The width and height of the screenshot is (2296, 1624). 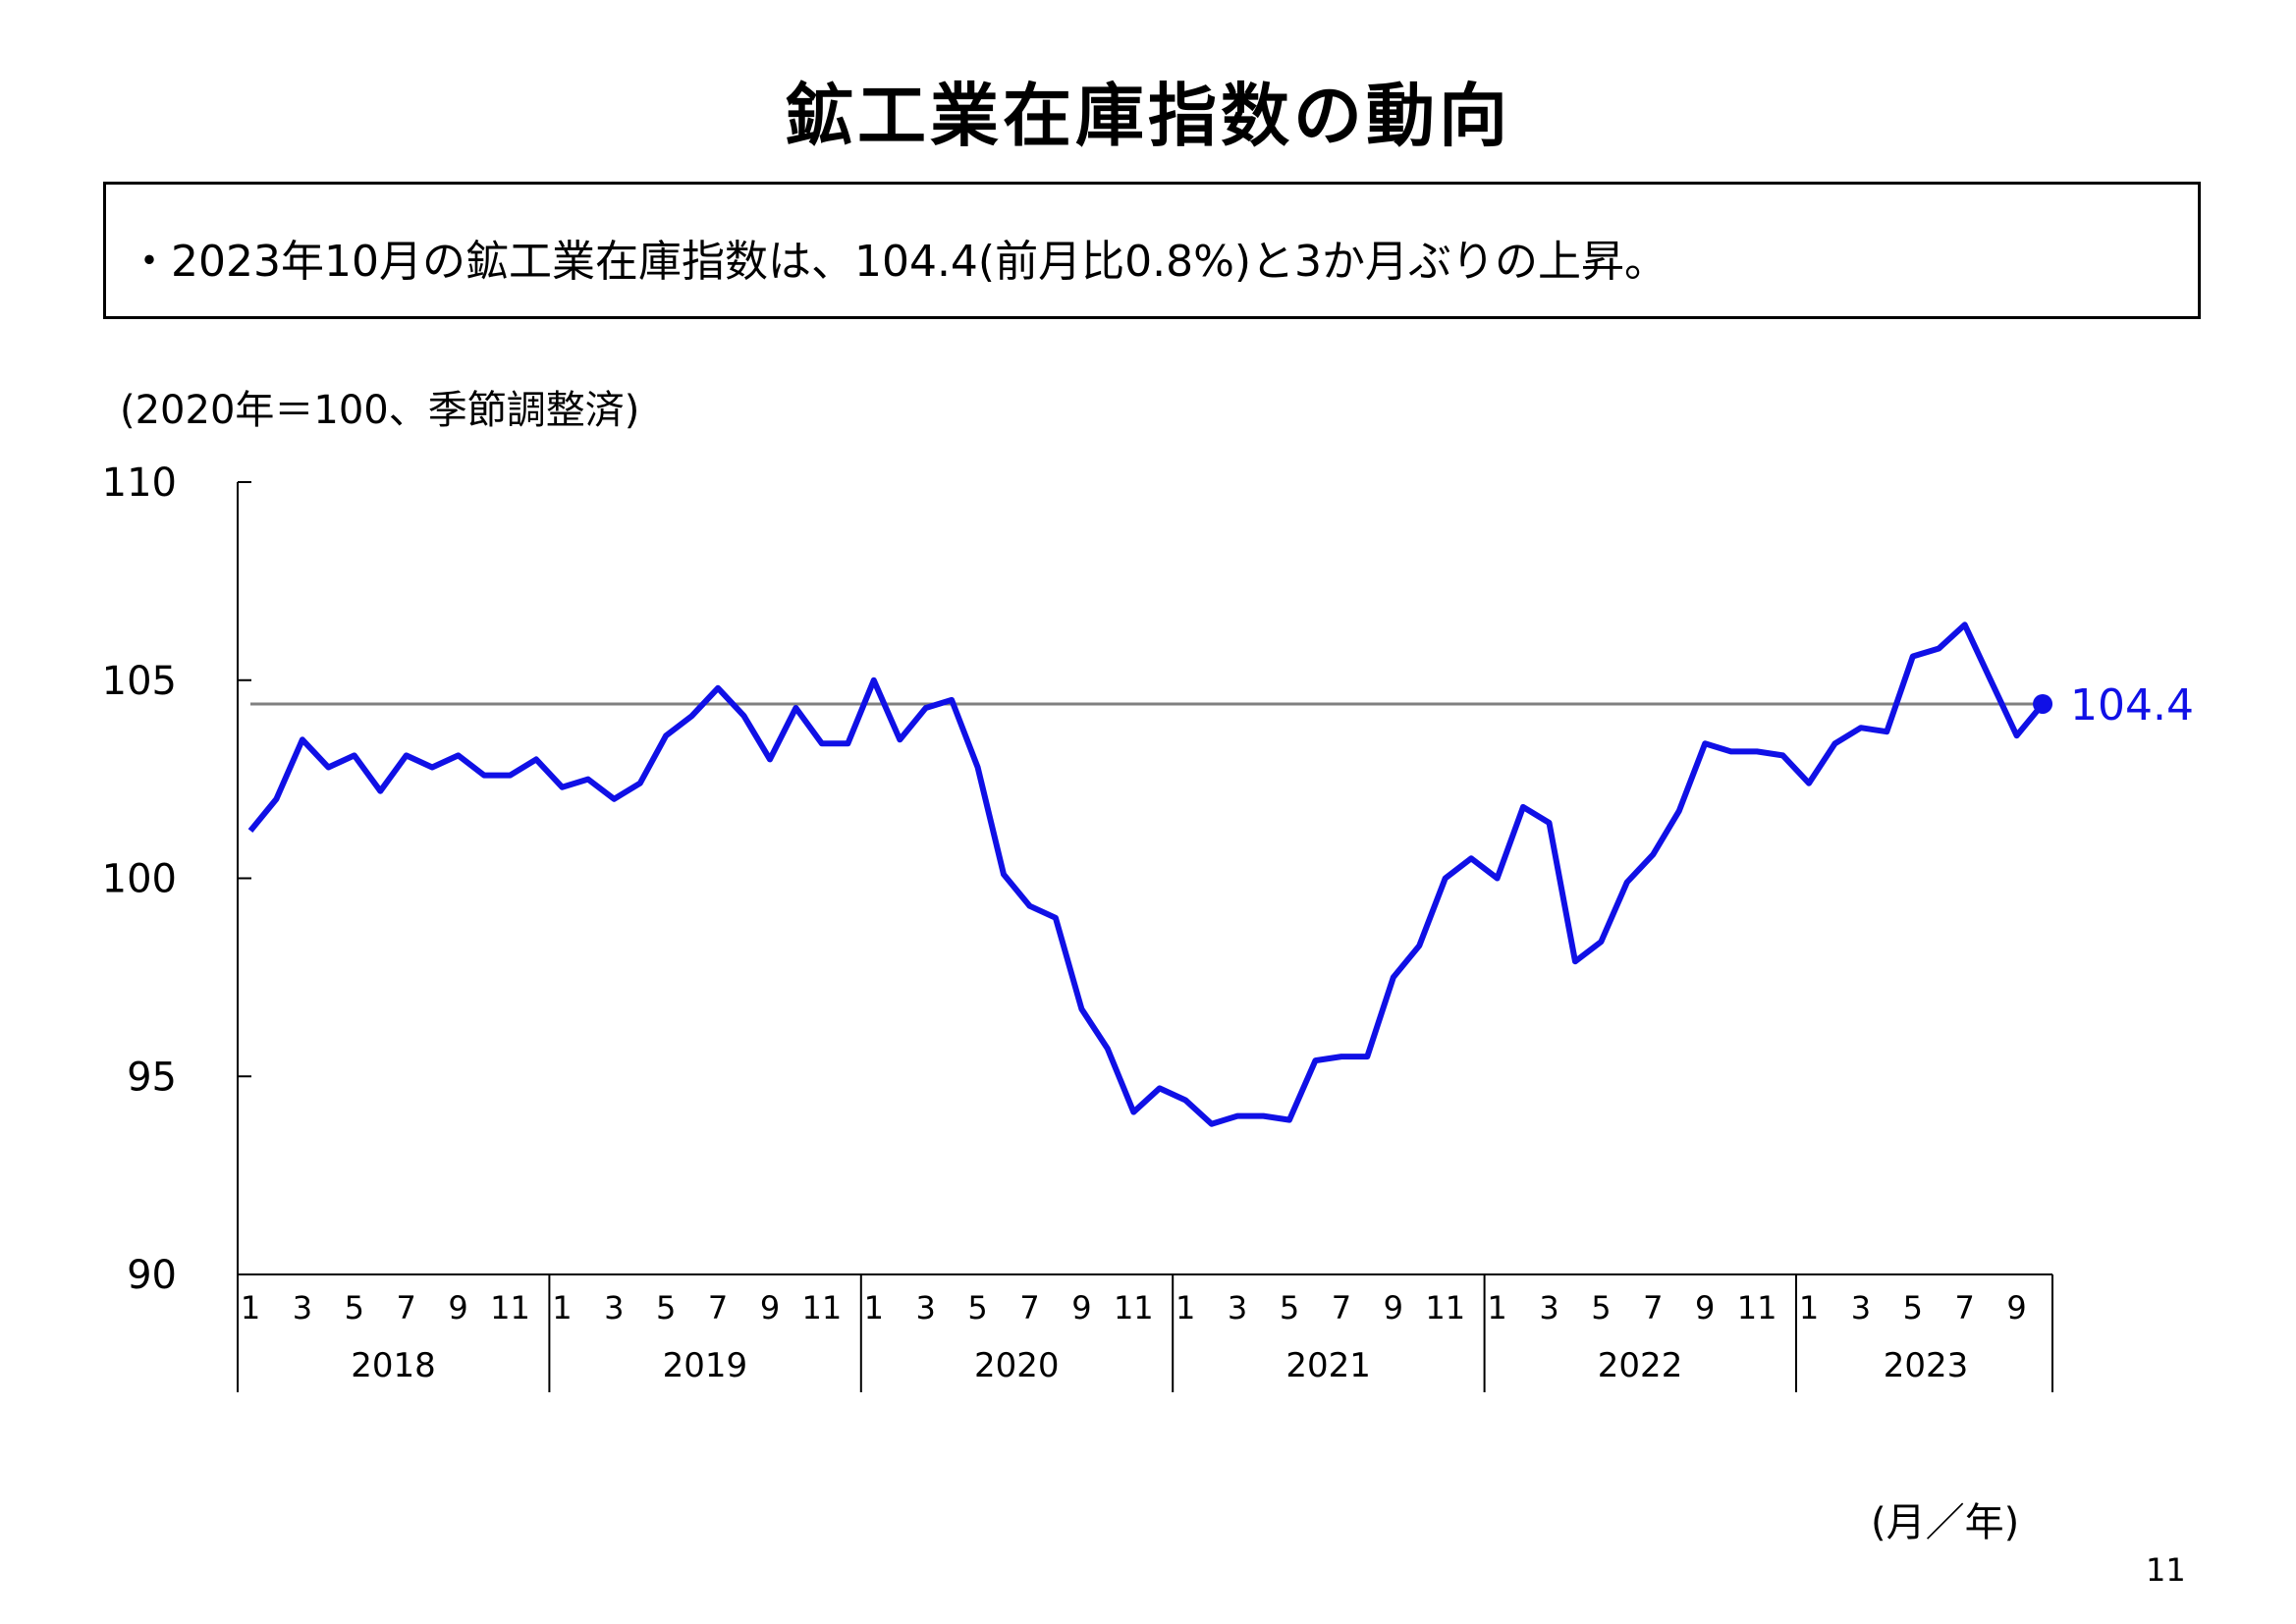 I want to click on last-value-label: 104.4, so click(x=2132, y=705).